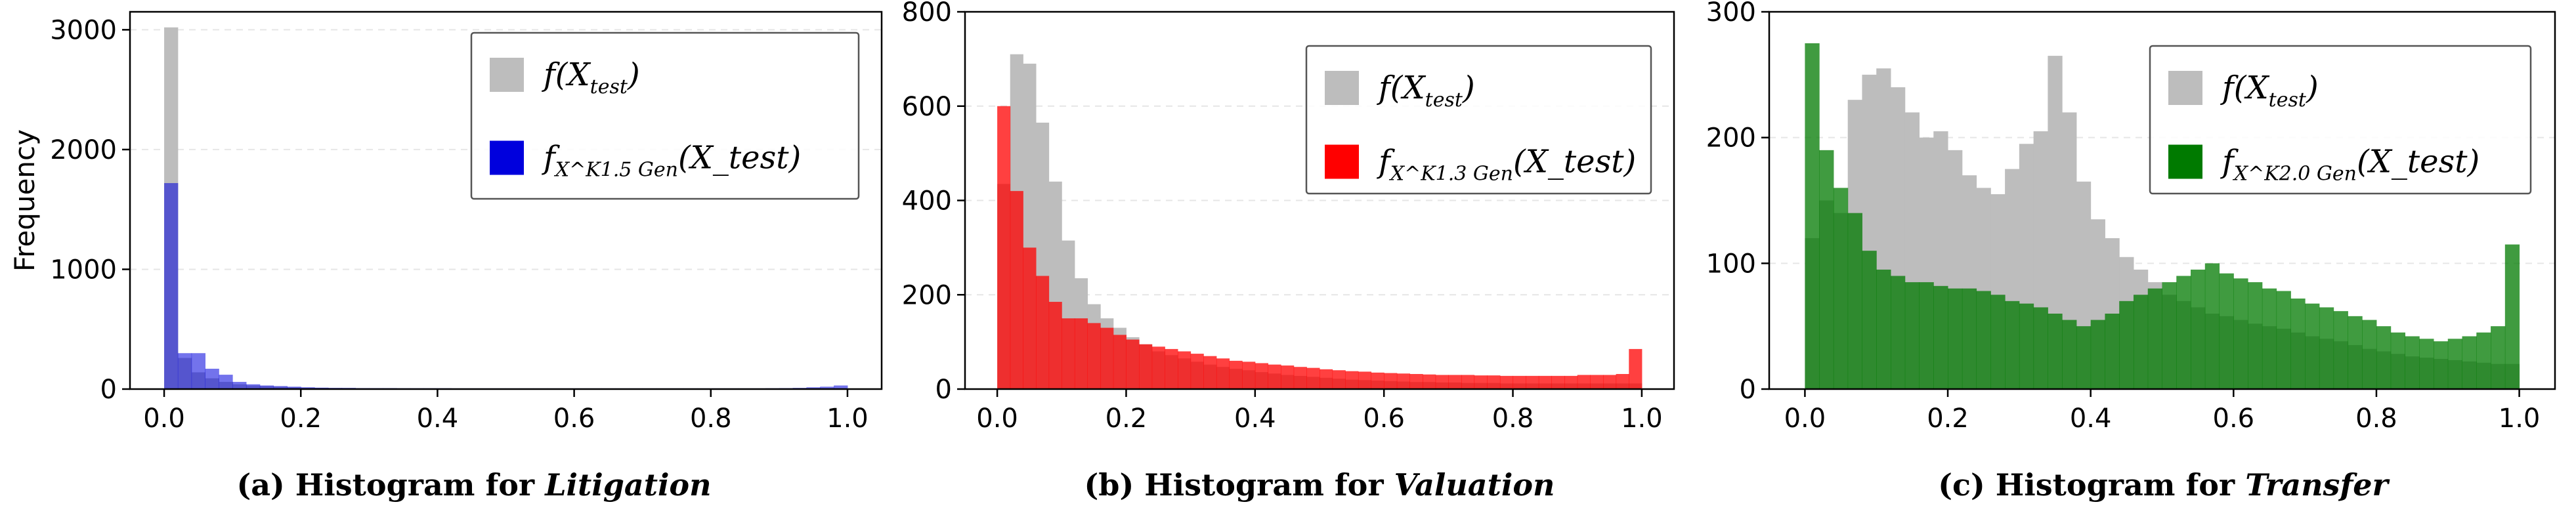 This screenshot has width=2576, height=519. I want to click on xtick-label-a-5: 1.0, so click(847, 419).